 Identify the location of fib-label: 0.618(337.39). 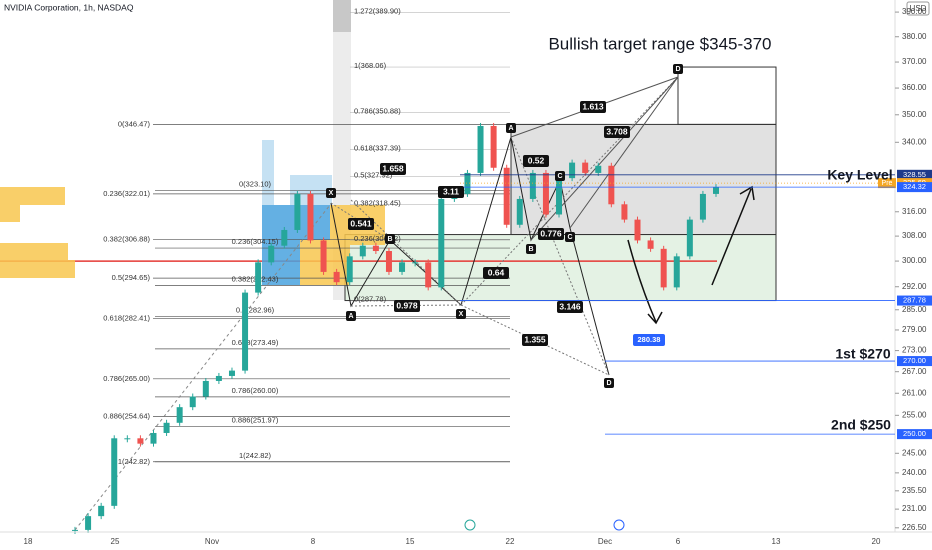
(377, 148).